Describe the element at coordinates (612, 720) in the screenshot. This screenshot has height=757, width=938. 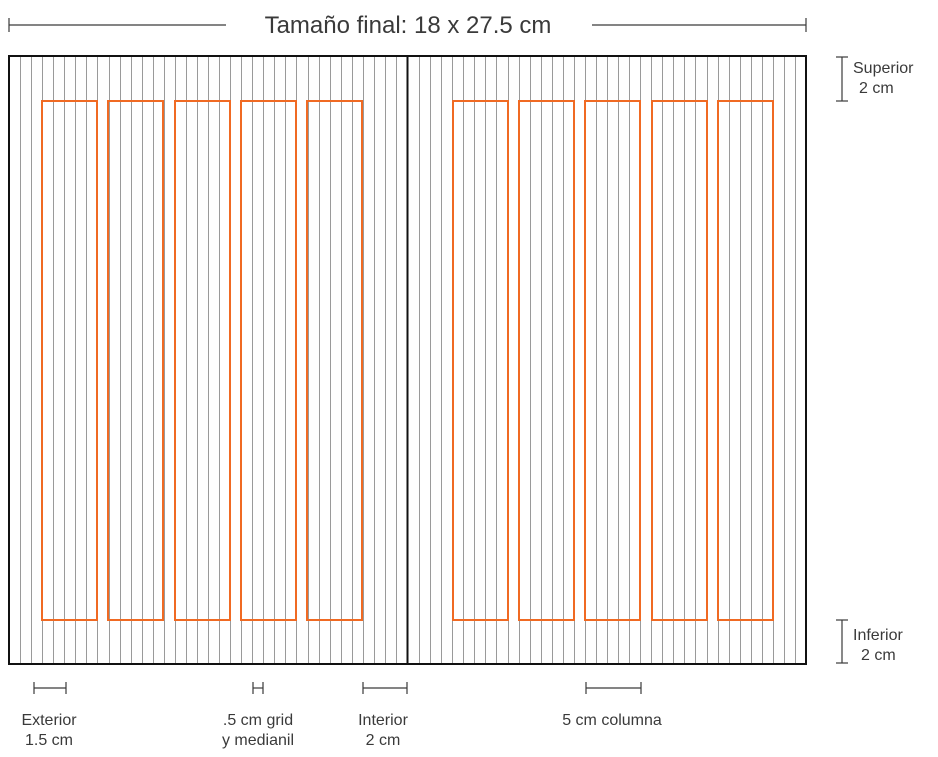
I see `column-label: 5 cm columna` at that location.